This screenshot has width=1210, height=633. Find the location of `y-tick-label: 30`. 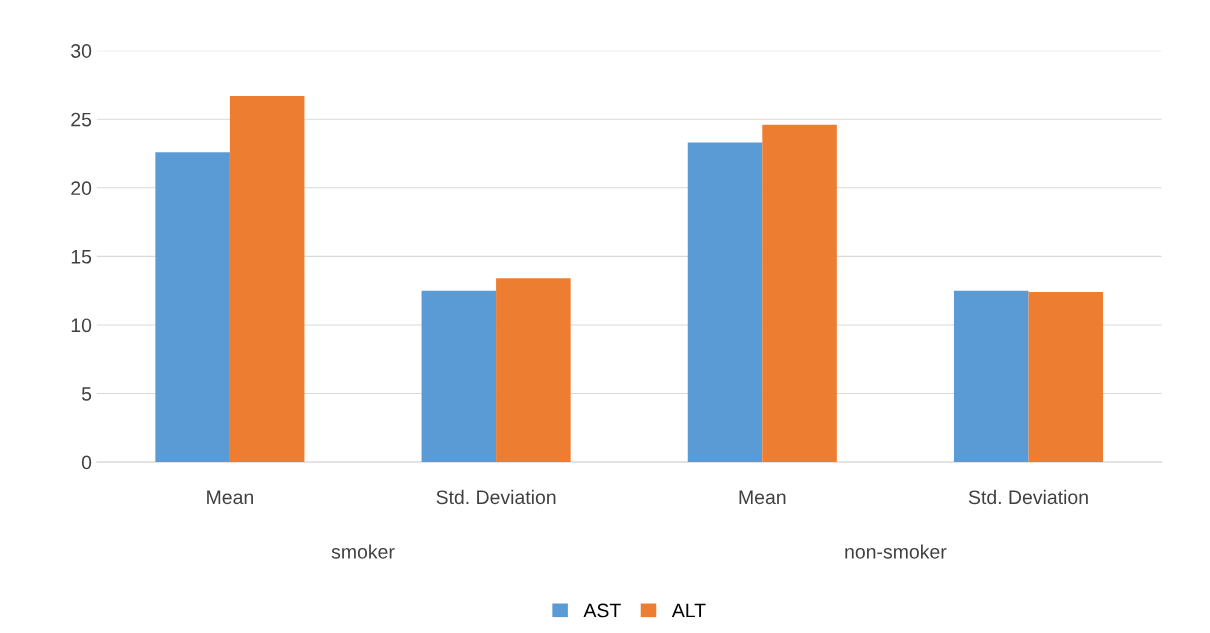

y-tick-label: 30 is located at coordinates (81, 51).